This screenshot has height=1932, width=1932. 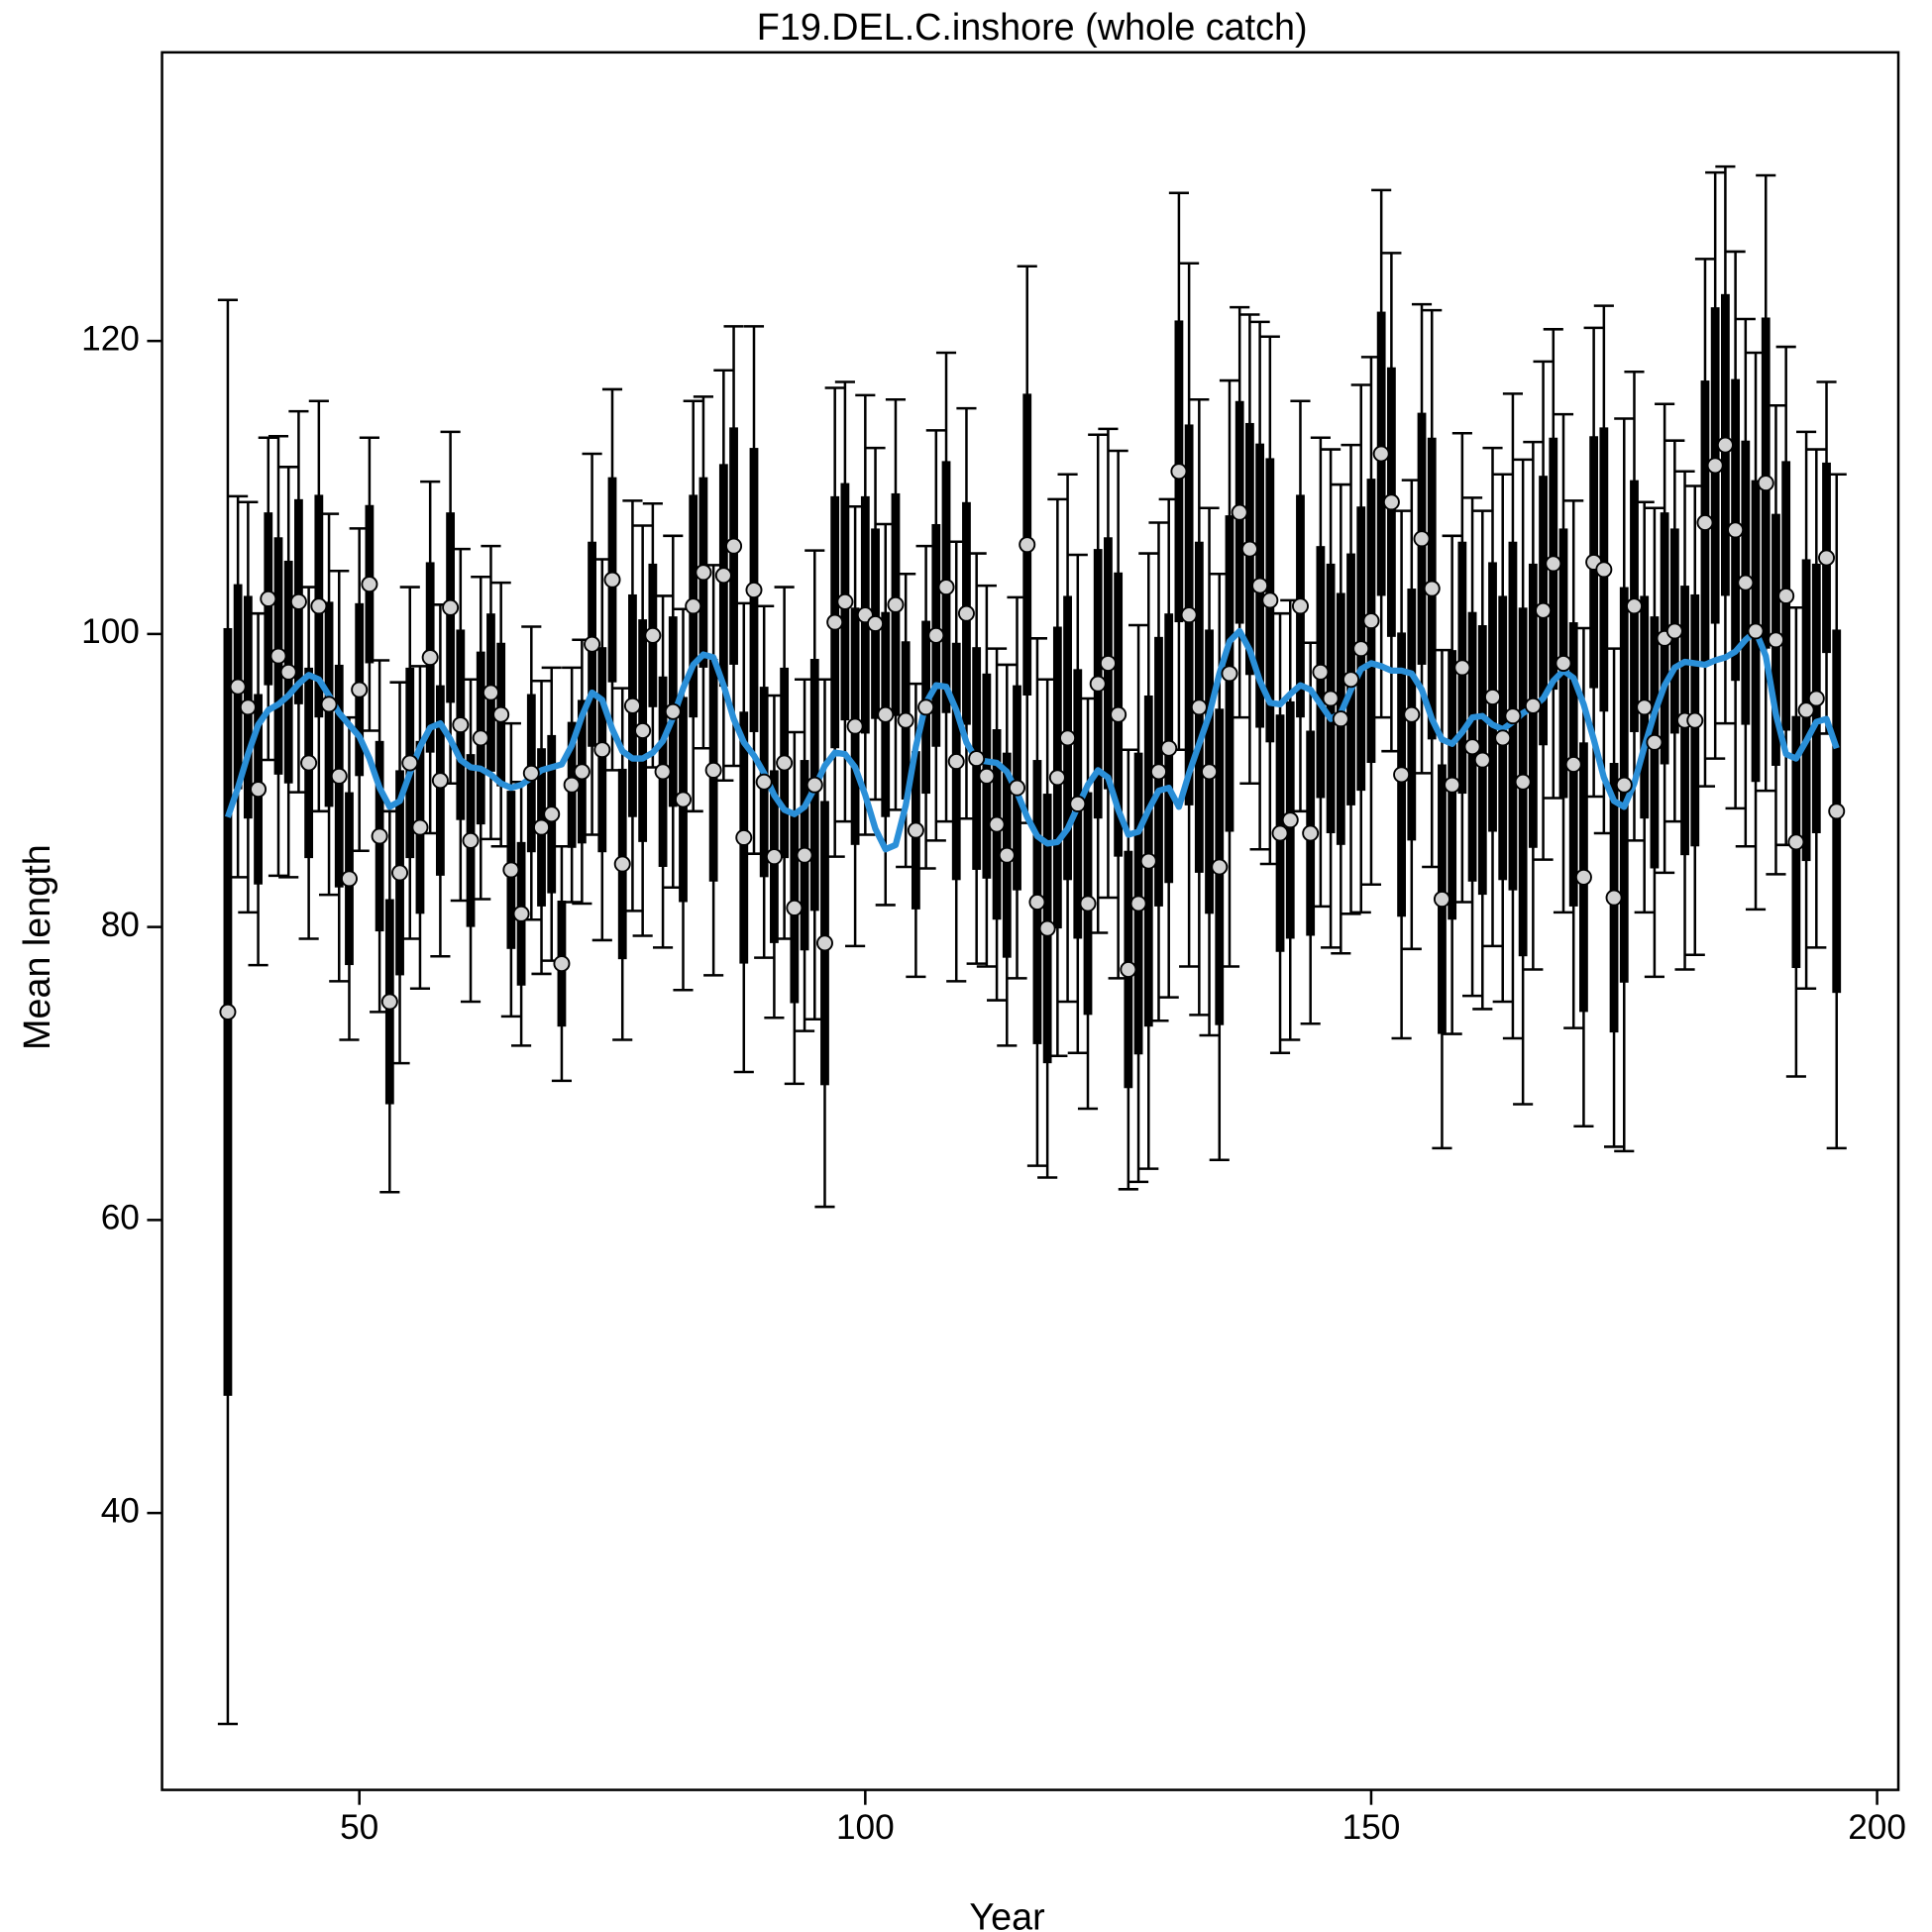 What do you see at coordinates (1032, 740) in the screenshot?
I see `smooth-line` at bounding box center [1032, 740].